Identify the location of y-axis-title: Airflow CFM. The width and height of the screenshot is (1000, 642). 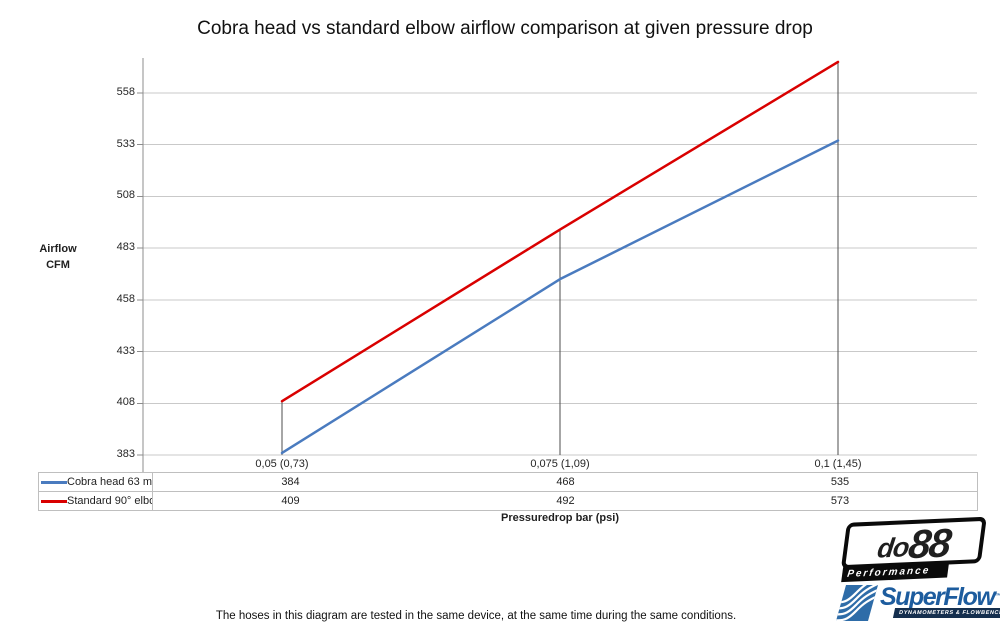
(58, 257).